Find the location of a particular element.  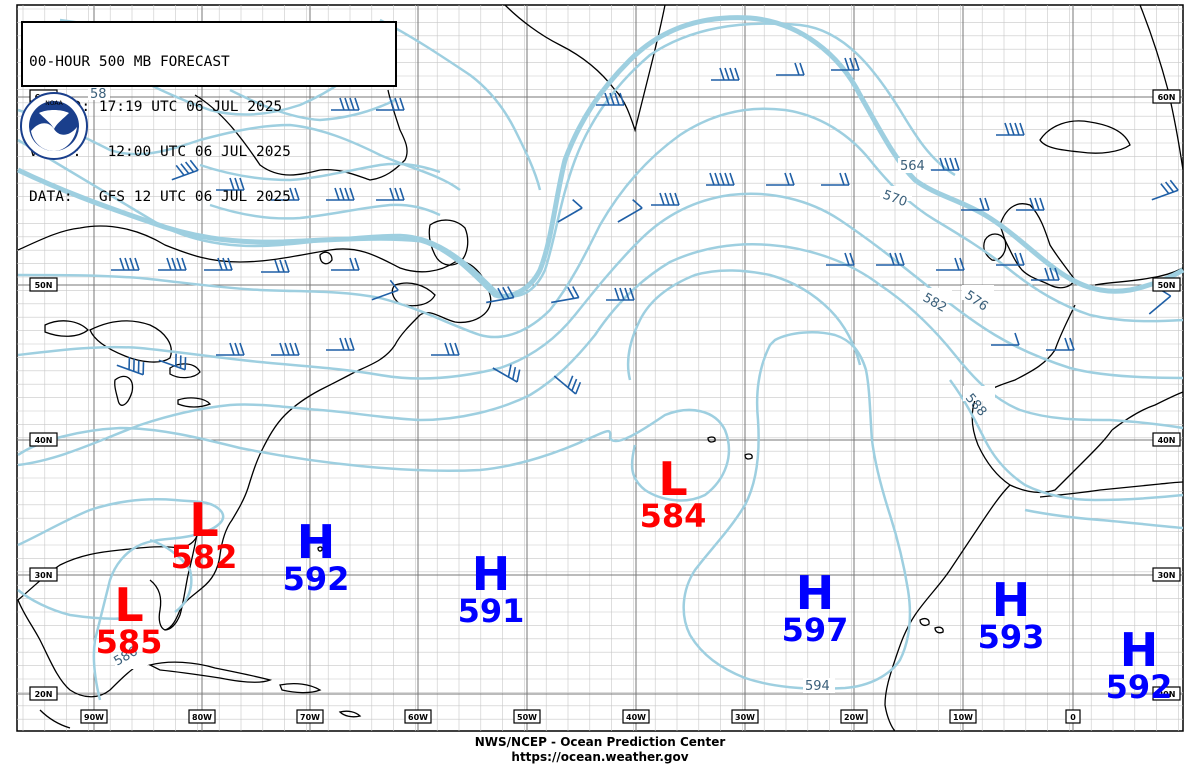

footer-url: https://ocean.weather.gov is located at coordinates (600, 757).